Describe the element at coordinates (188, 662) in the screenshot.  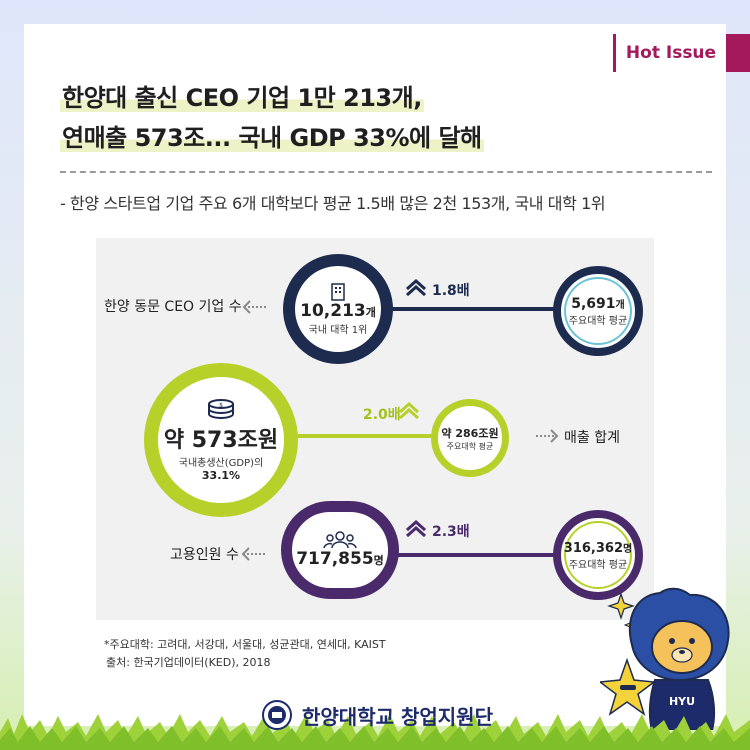
I see `footnote-source: 출처: 한국기업데이터(KED), 2018` at that location.